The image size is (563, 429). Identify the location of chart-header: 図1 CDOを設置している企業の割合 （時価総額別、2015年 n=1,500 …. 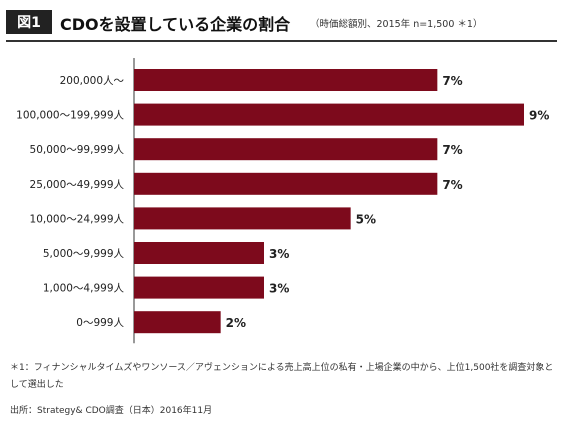
(281, 22).